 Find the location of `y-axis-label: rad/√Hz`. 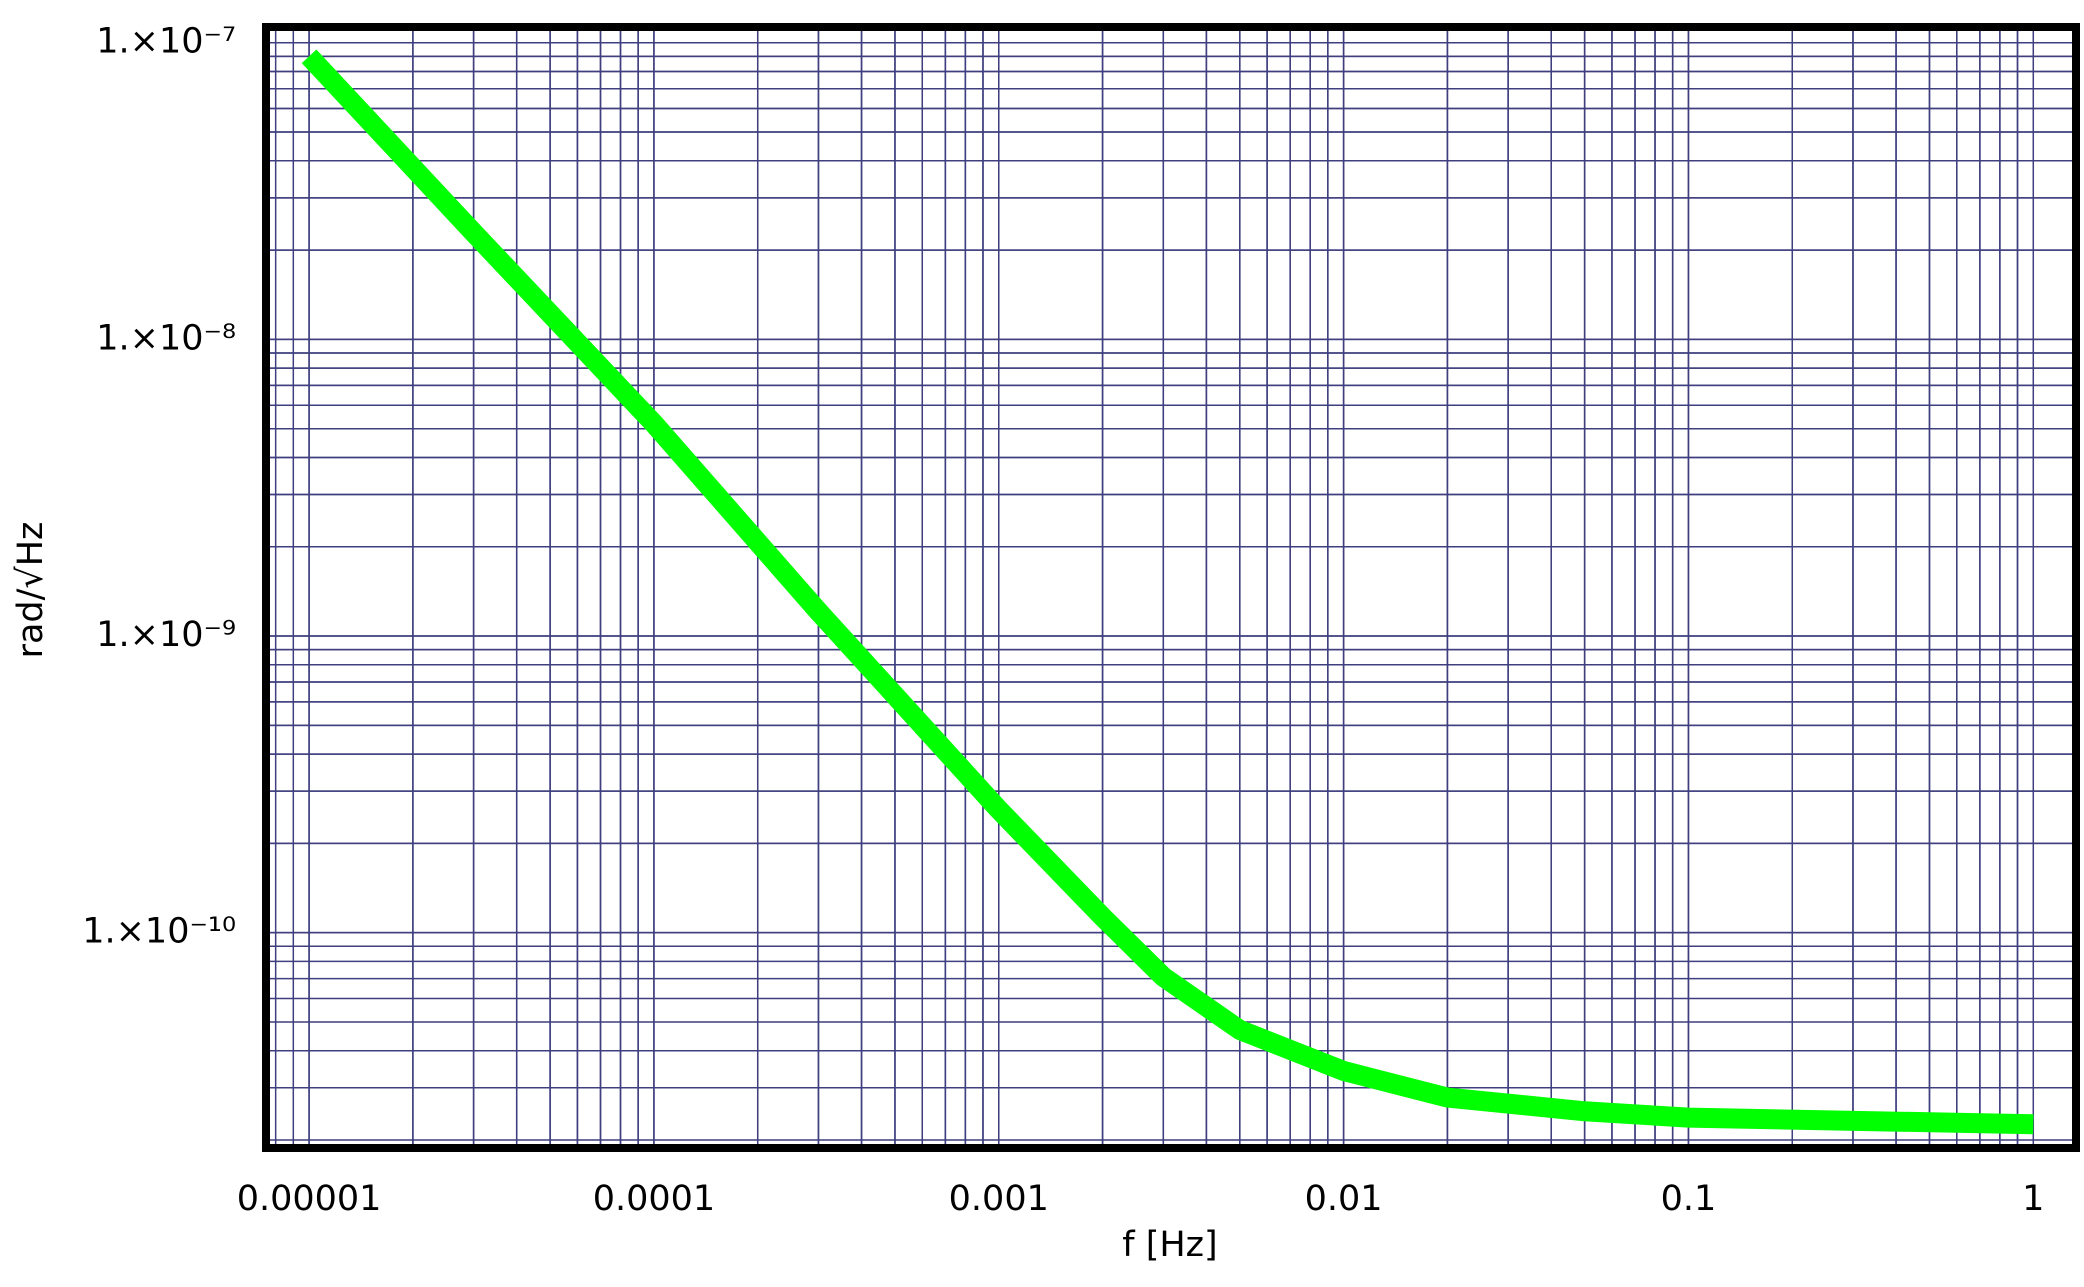

y-axis-label: rad/√Hz is located at coordinates (31, 590).